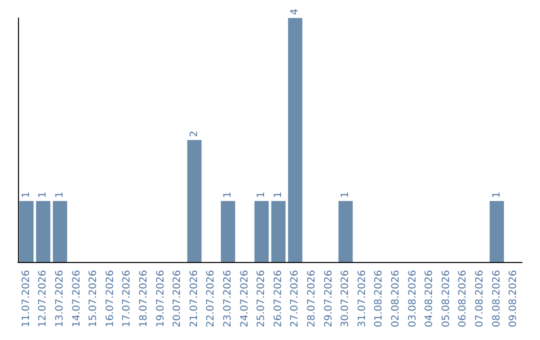  Describe the element at coordinates (228, 299) in the screenshot. I see `x-tick-label: 23.07.2026` at that location.